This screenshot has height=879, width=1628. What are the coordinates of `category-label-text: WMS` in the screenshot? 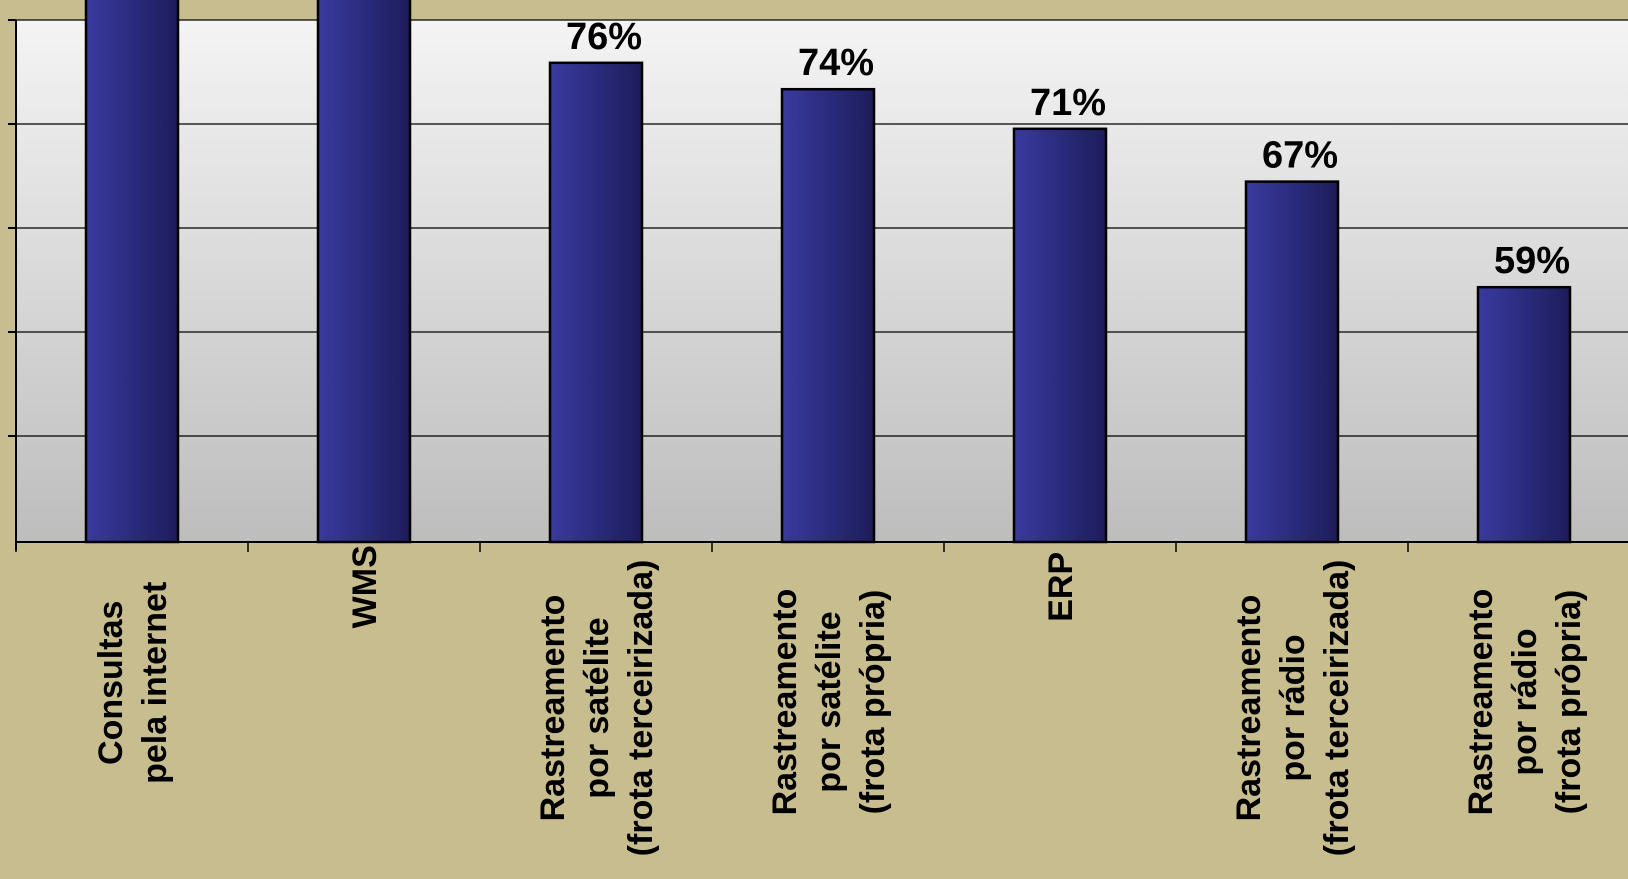 It's located at (365, 586).